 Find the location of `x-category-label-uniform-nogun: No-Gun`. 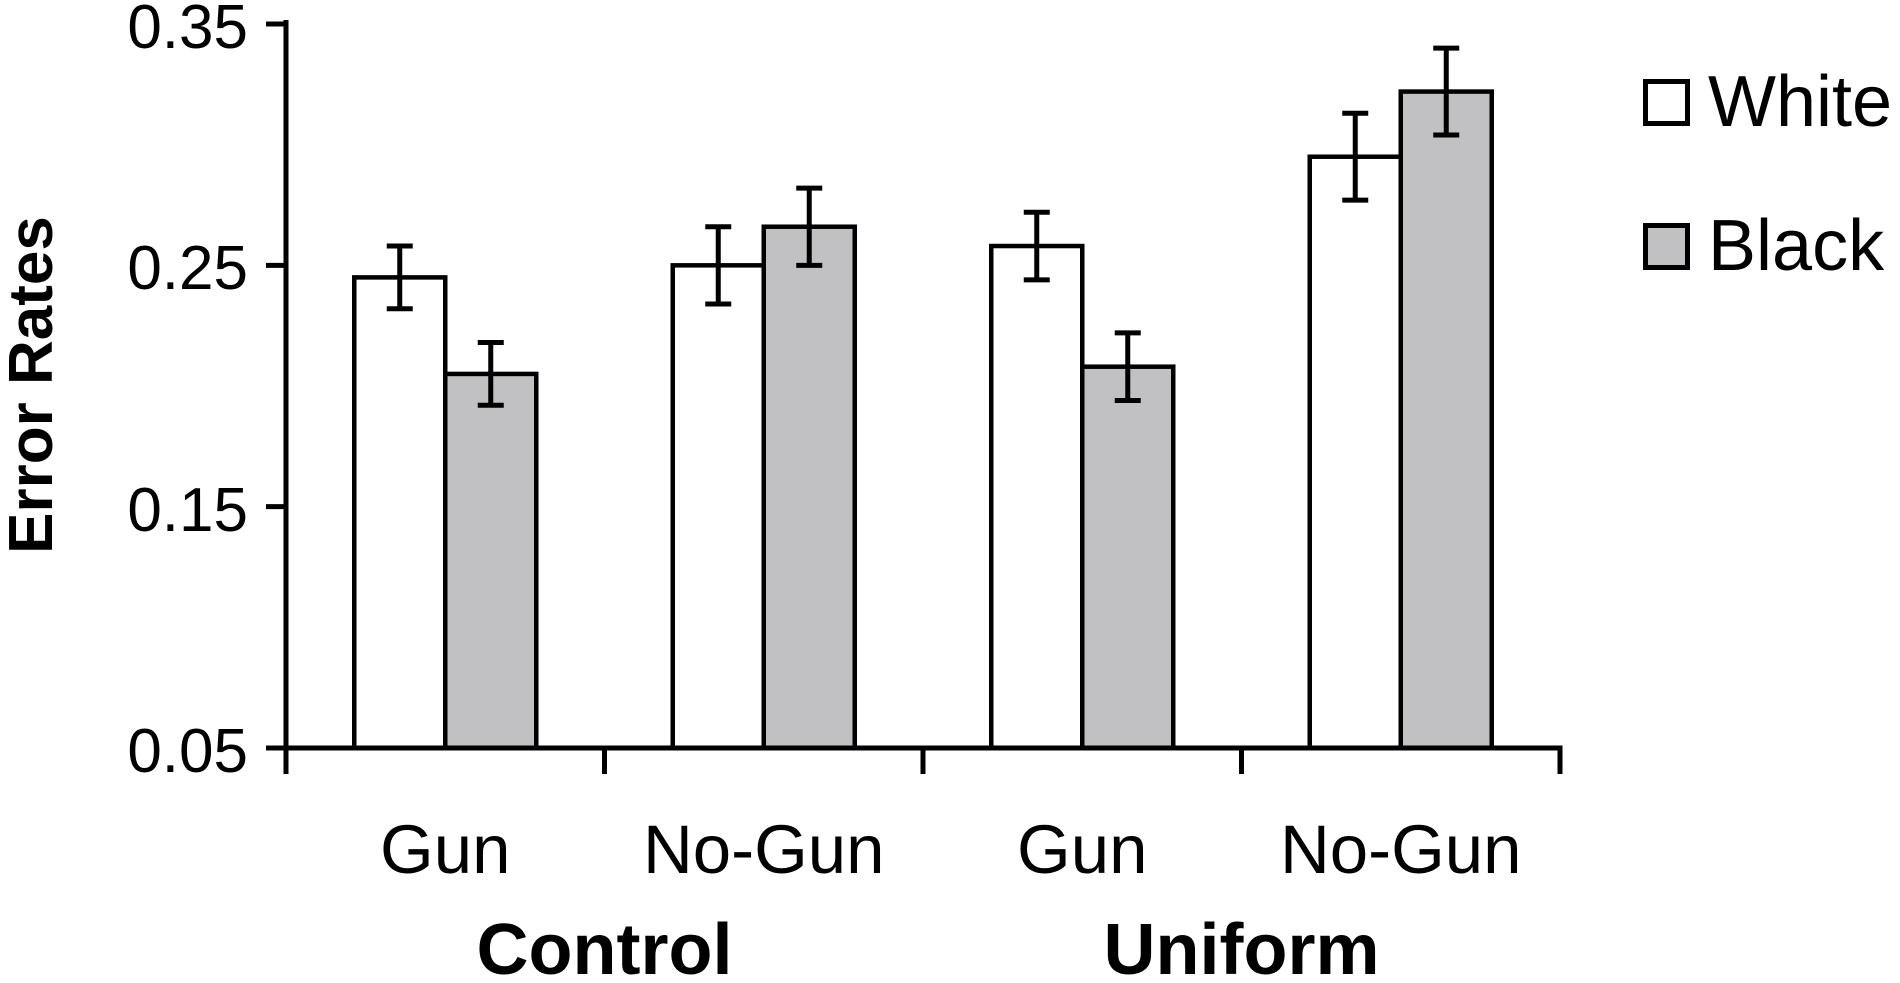

x-category-label-uniform-nogun: No-Gun is located at coordinates (1400, 849).